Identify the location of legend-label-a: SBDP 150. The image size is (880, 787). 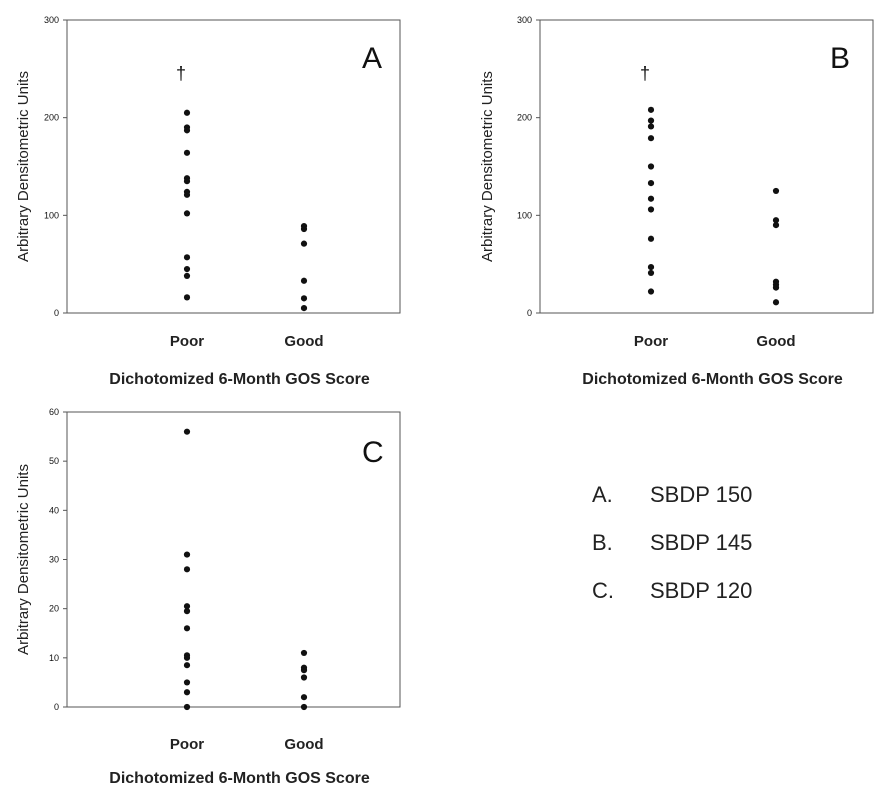
(701, 494).